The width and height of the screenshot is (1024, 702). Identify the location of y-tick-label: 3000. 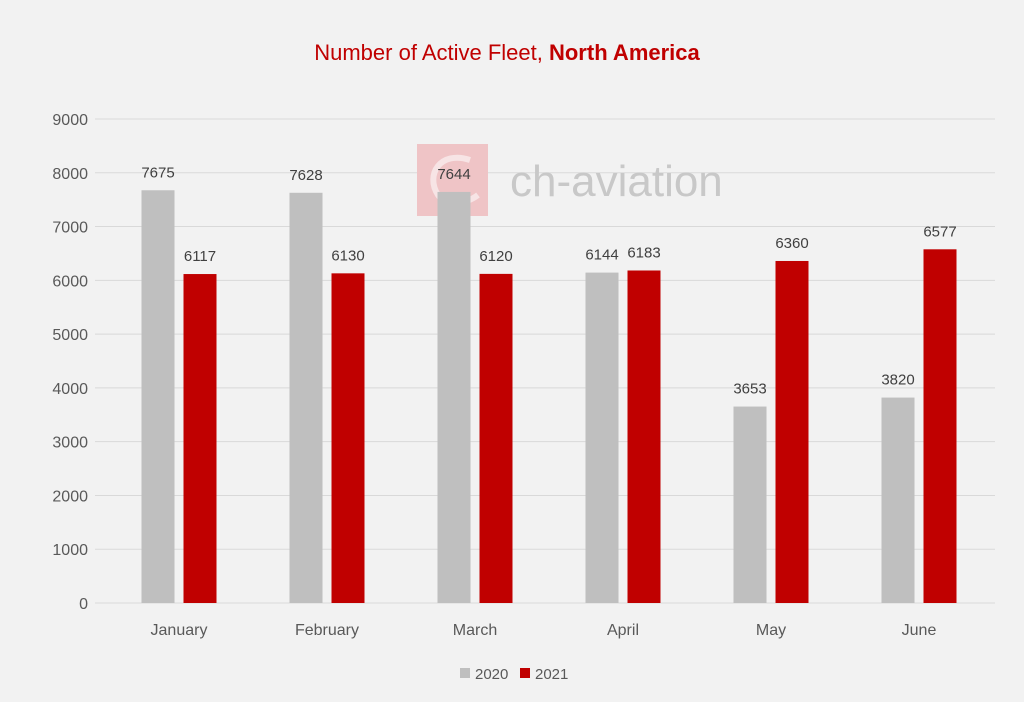
(70, 443).